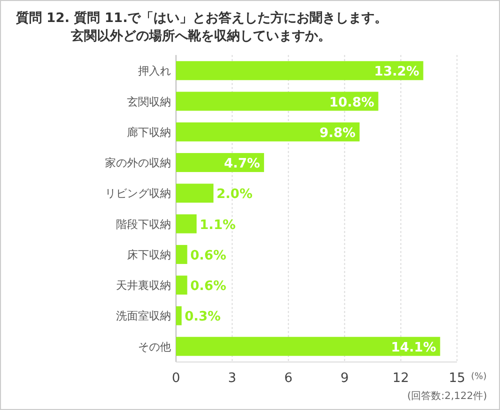 Image resolution: width=500 pixels, height=410 pixels. Describe the element at coordinates (351, 102) in the screenshot. I see `data-label: 10.8%` at that location.